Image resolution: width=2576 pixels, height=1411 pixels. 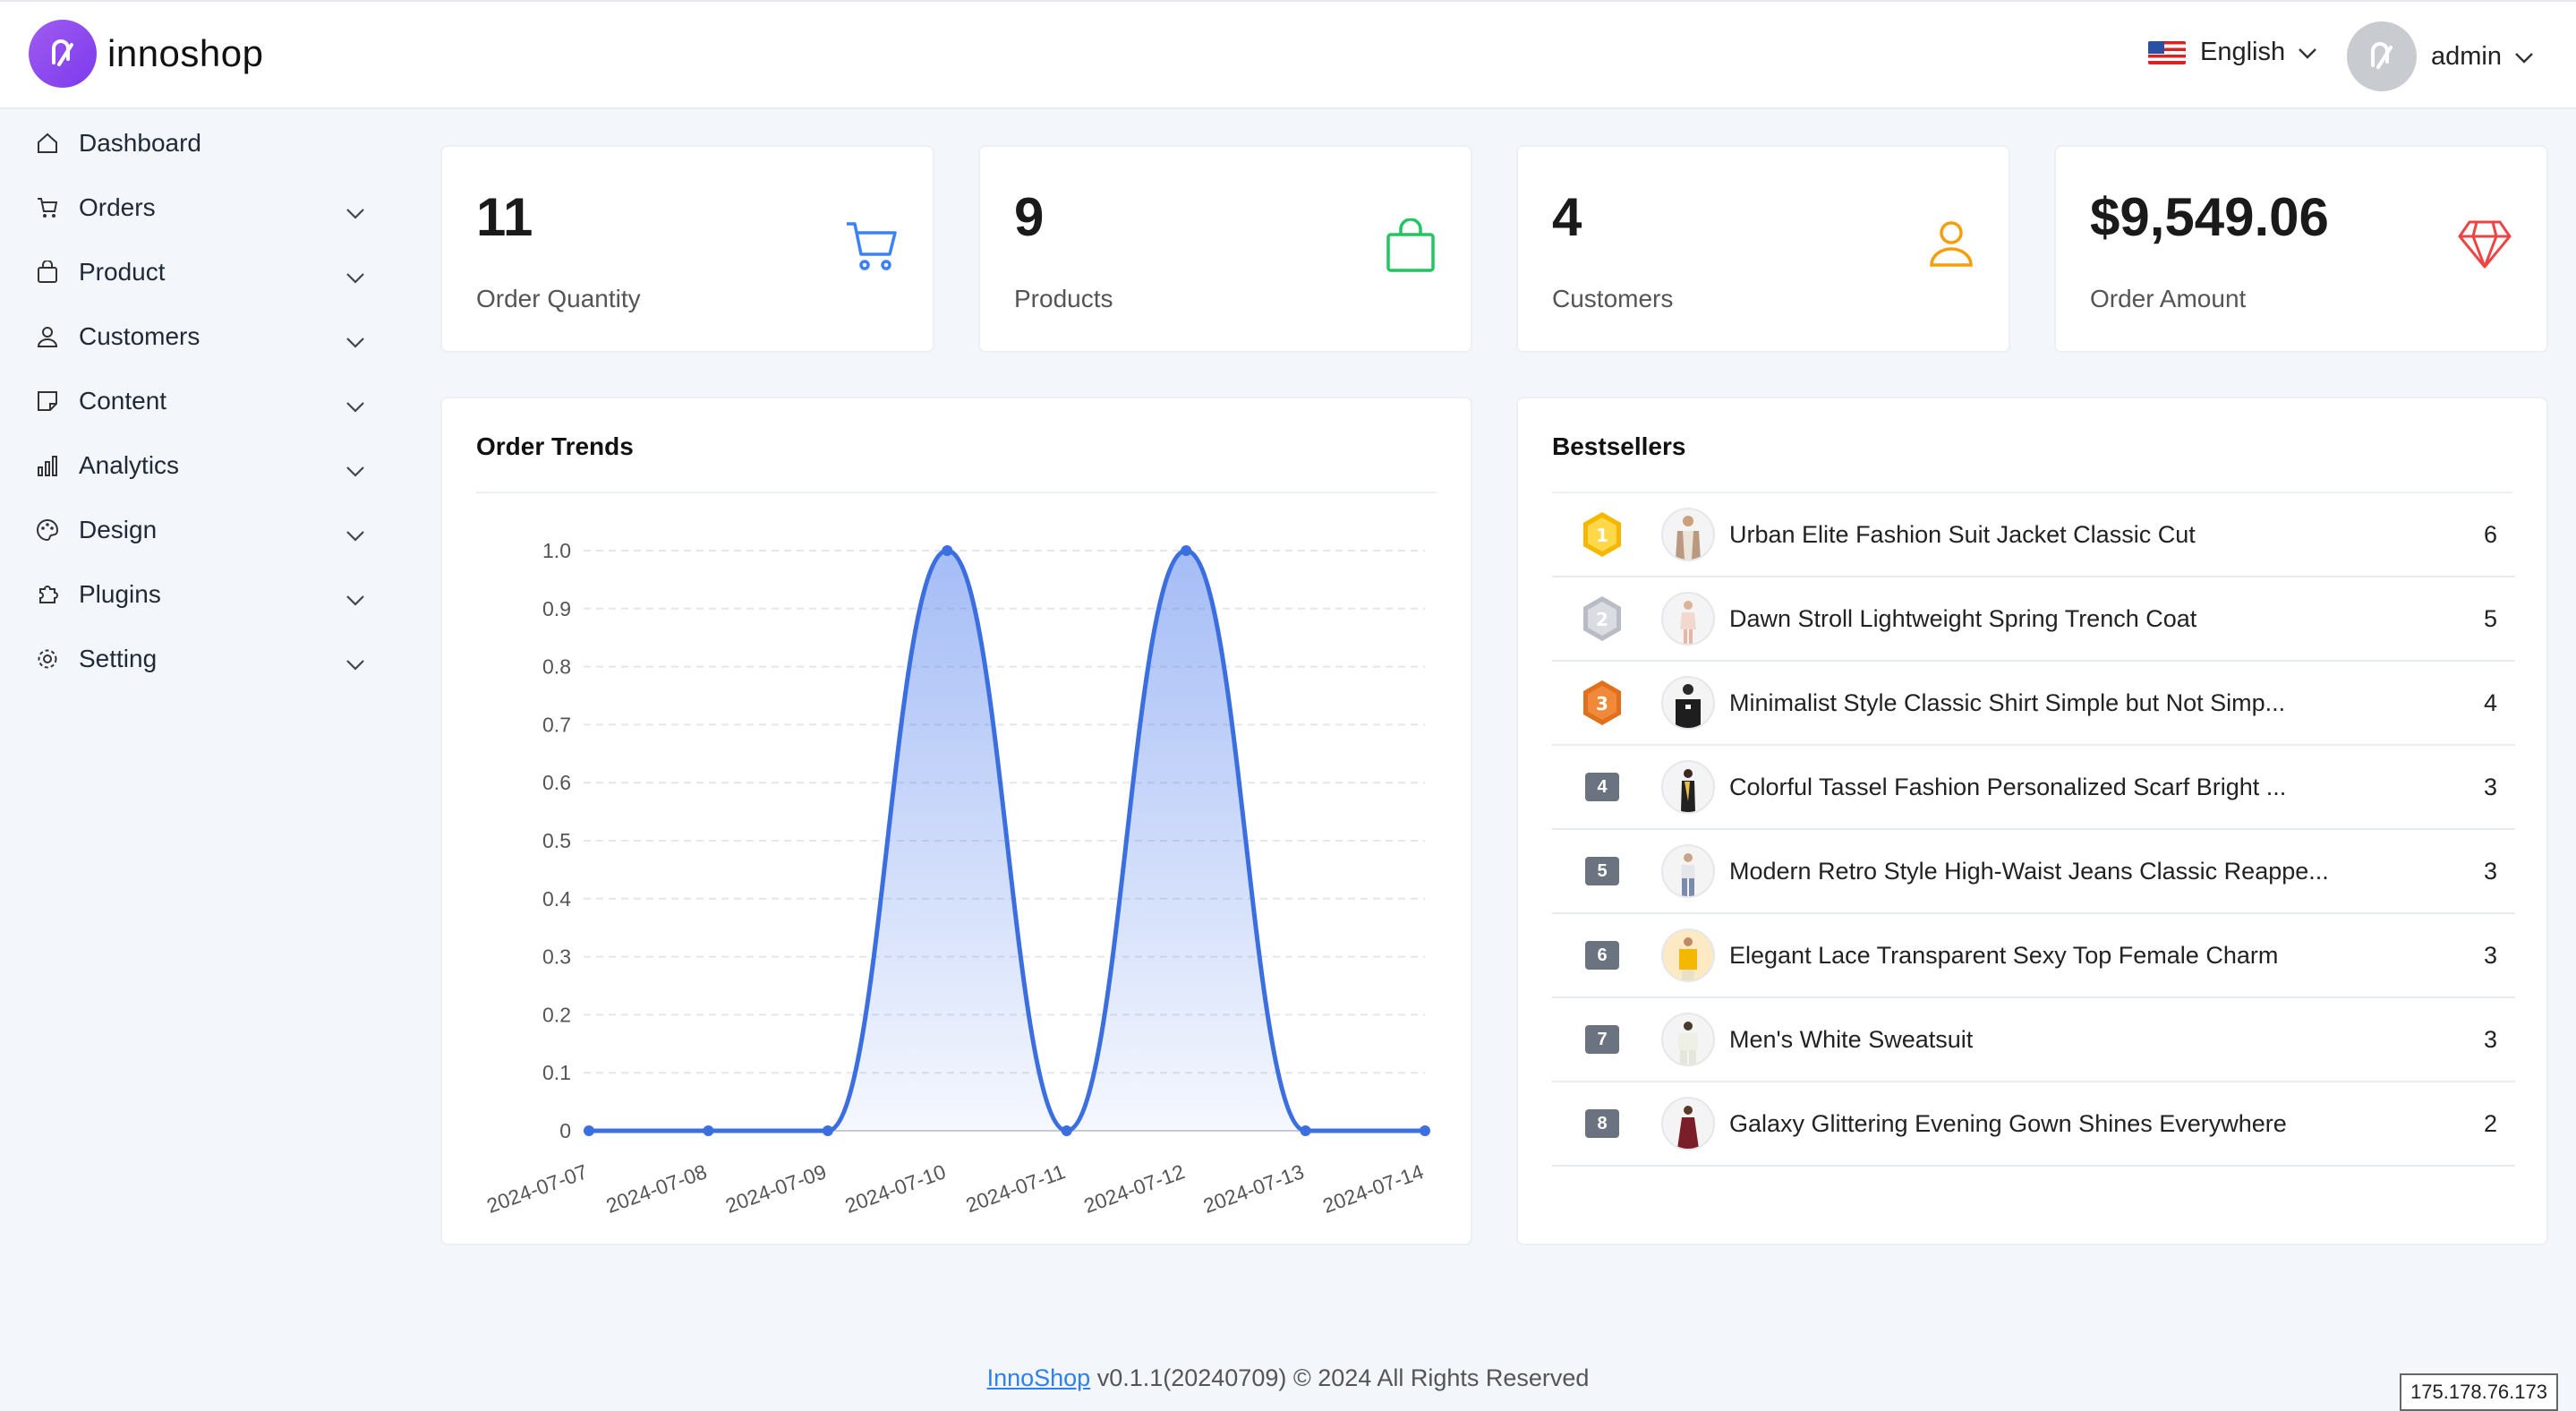 I want to click on user-menu: admin, so click(x=2440, y=56).